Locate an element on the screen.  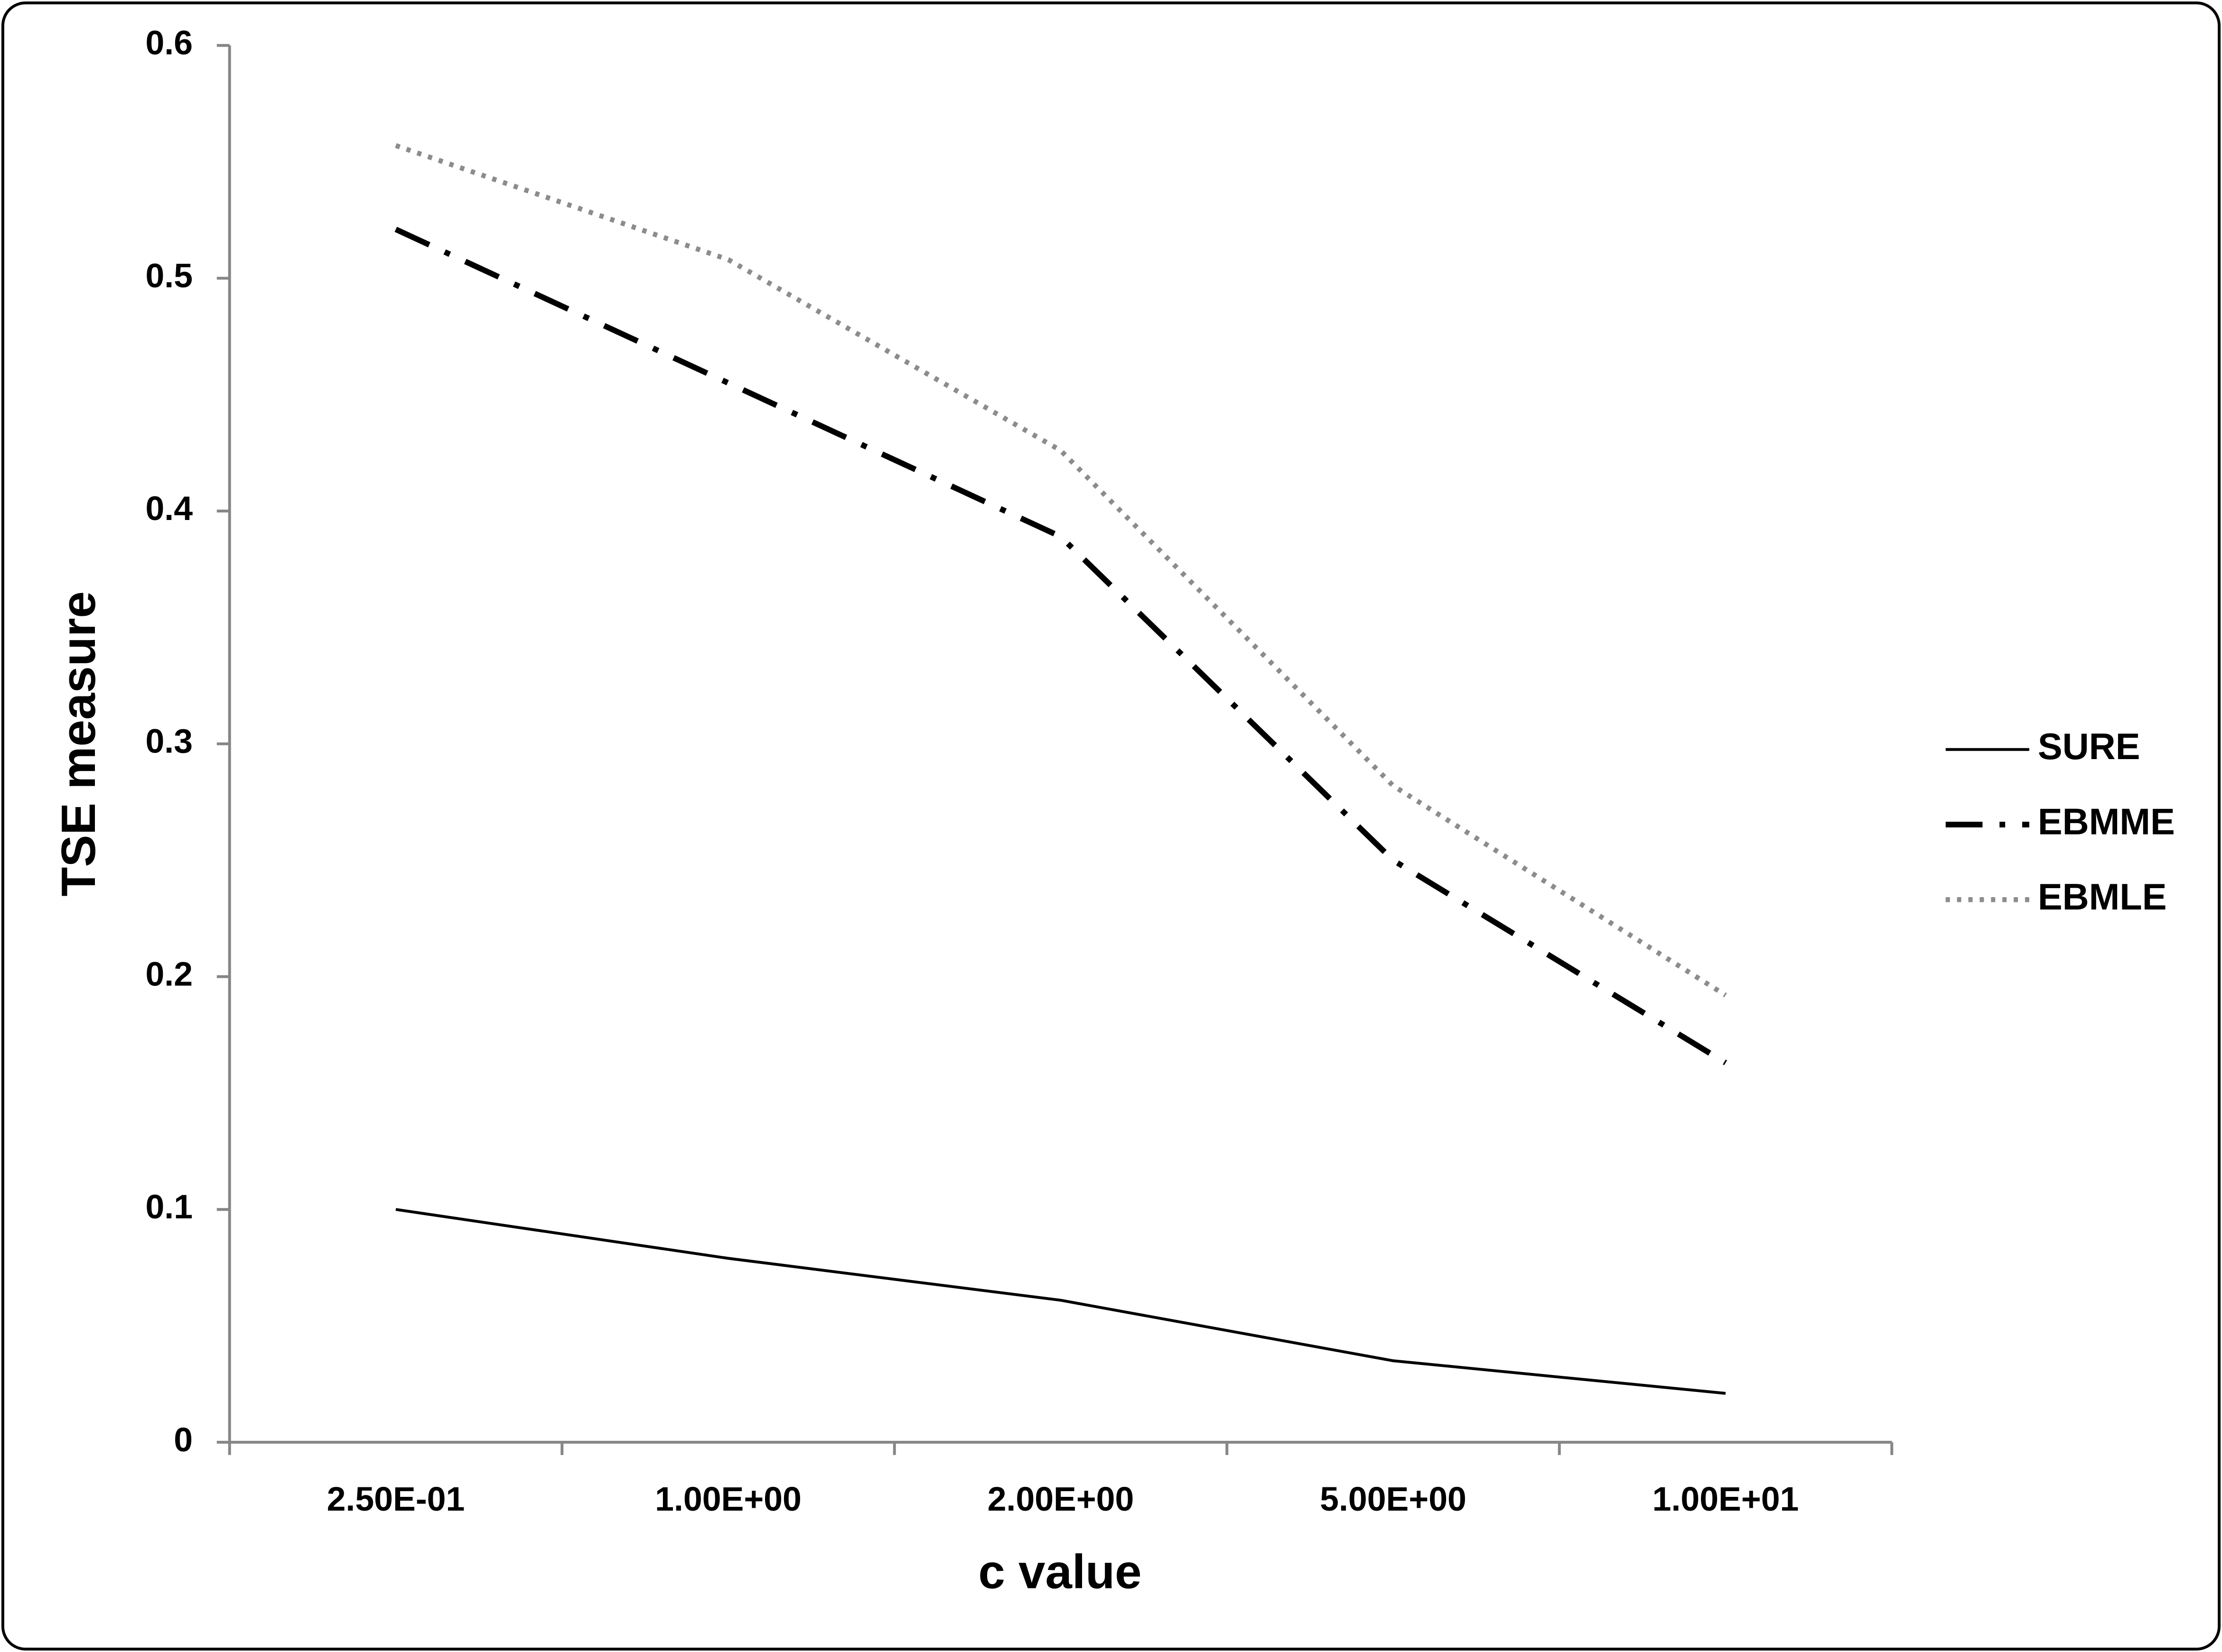
y-tick-label: 0.2 is located at coordinates (169, 974).